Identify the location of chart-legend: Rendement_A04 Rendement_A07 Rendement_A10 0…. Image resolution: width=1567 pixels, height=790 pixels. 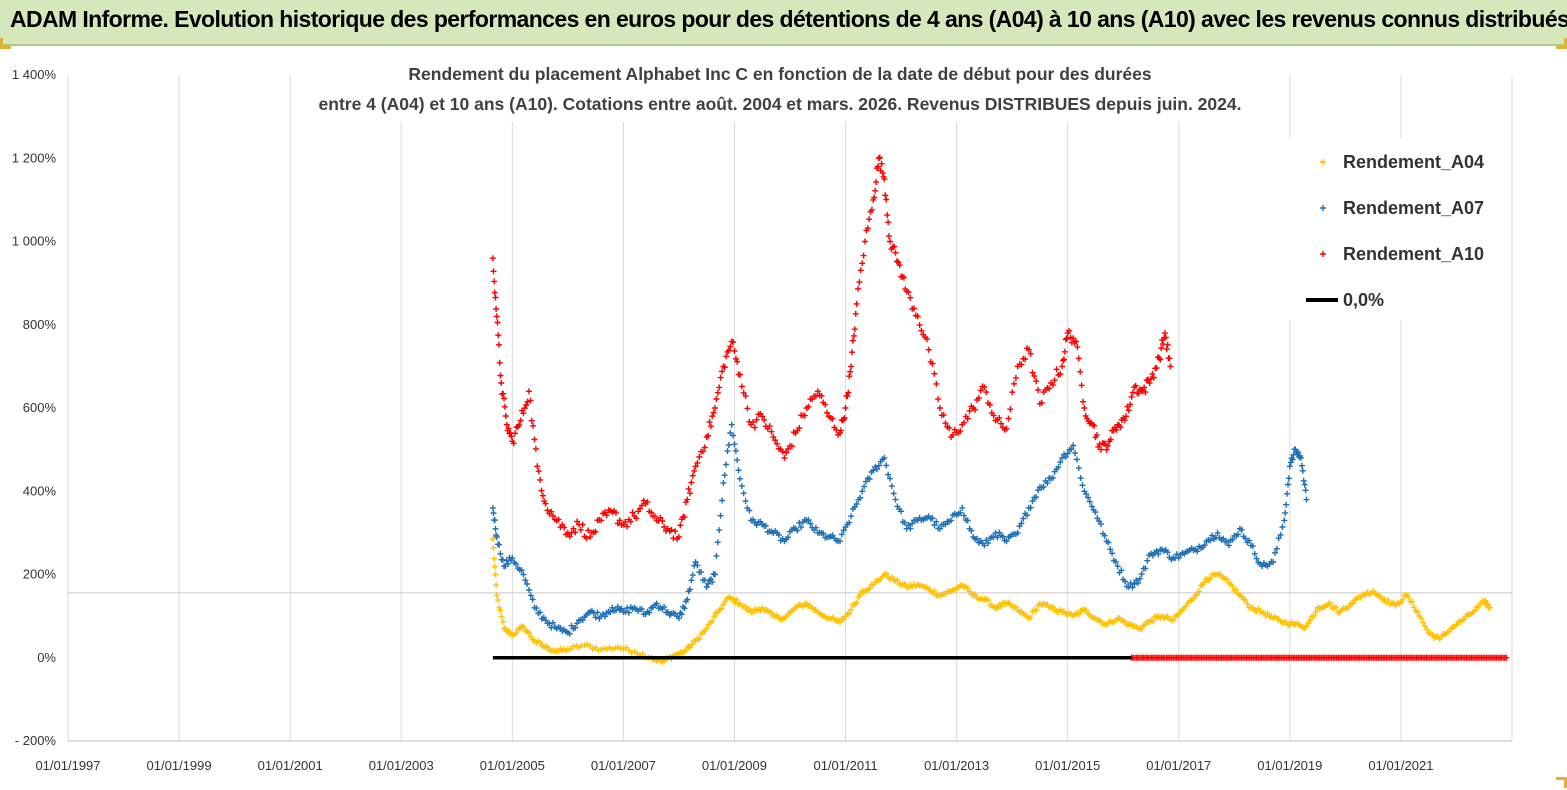
(1394, 229).